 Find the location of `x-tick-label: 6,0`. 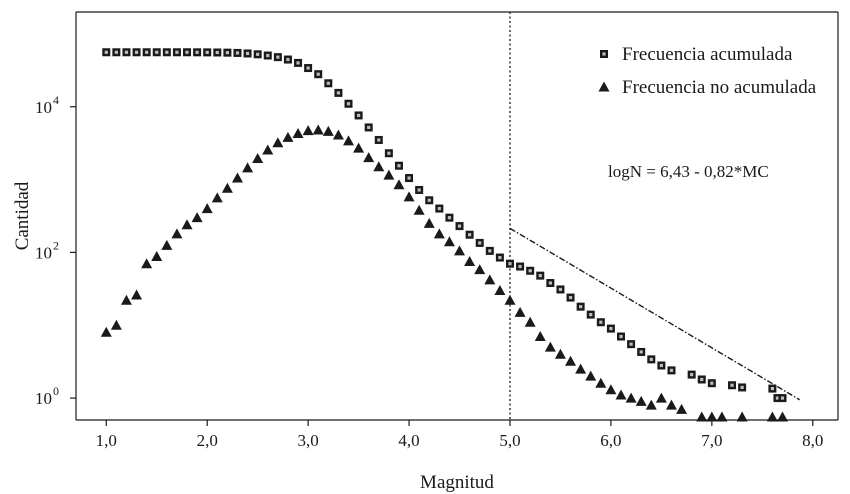

x-tick-label: 6,0 is located at coordinates (610, 440).